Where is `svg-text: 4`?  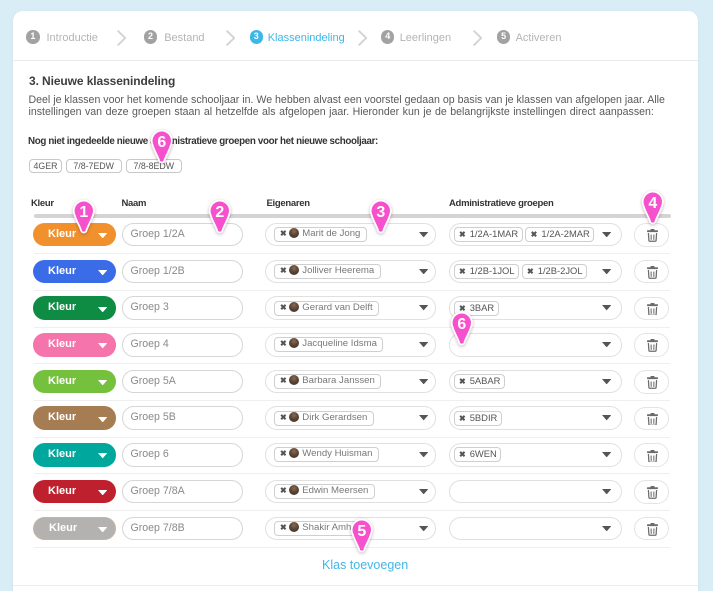 svg-text: 4 is located at coordinates (652, 203).